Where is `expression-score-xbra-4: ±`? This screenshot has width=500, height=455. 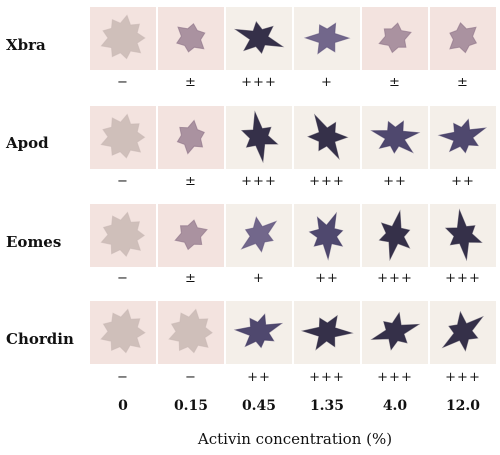 expression-score-xbra-4: ± is located at coordinates (395, 82).